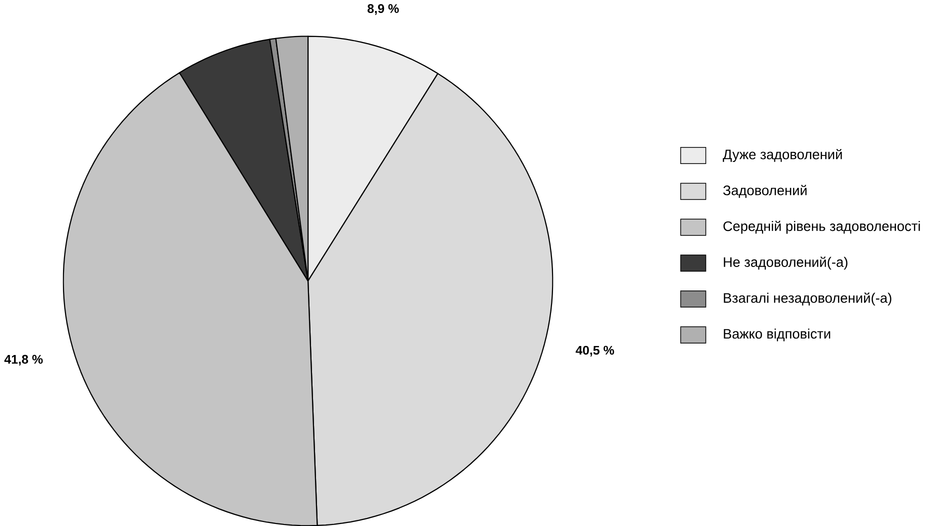 Image resolution: width=925 pixels, height=526 pixels. Describe the element at coordinates (765, 191) in the screenshot. I see `legend-label: Задоволений` at that location.